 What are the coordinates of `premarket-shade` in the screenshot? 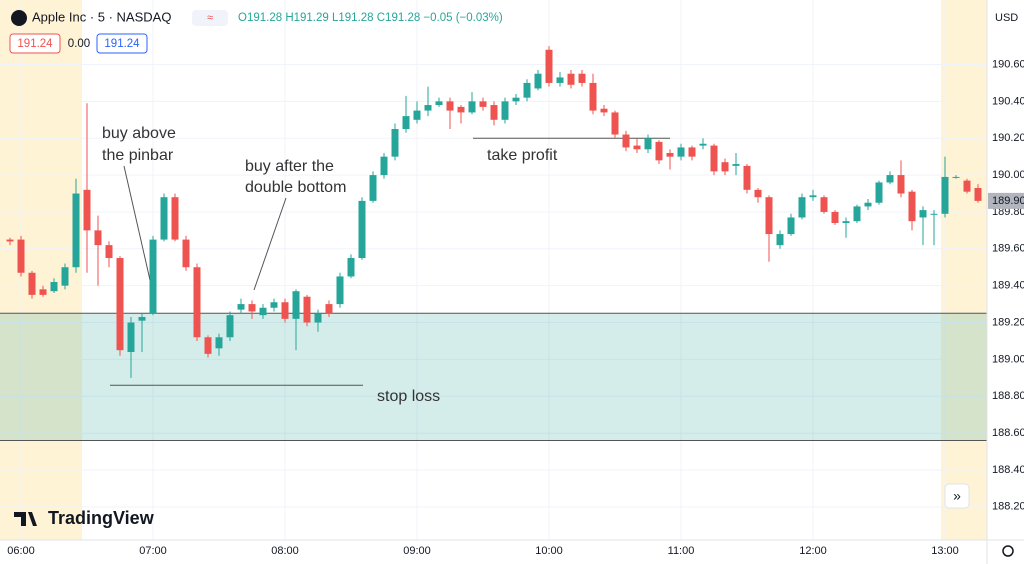 It's located at (41, 270).